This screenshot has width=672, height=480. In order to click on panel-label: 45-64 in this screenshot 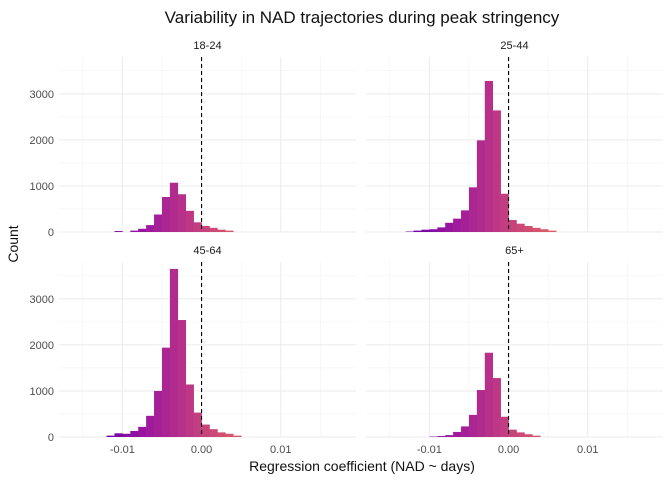, I will do `click(207, 251)`.